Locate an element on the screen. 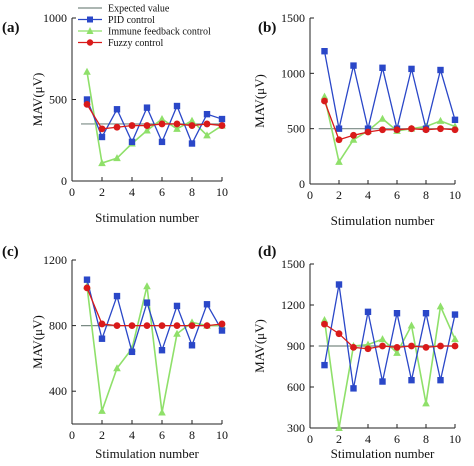  panel-label: (d) is located at coordinates (267, 252).